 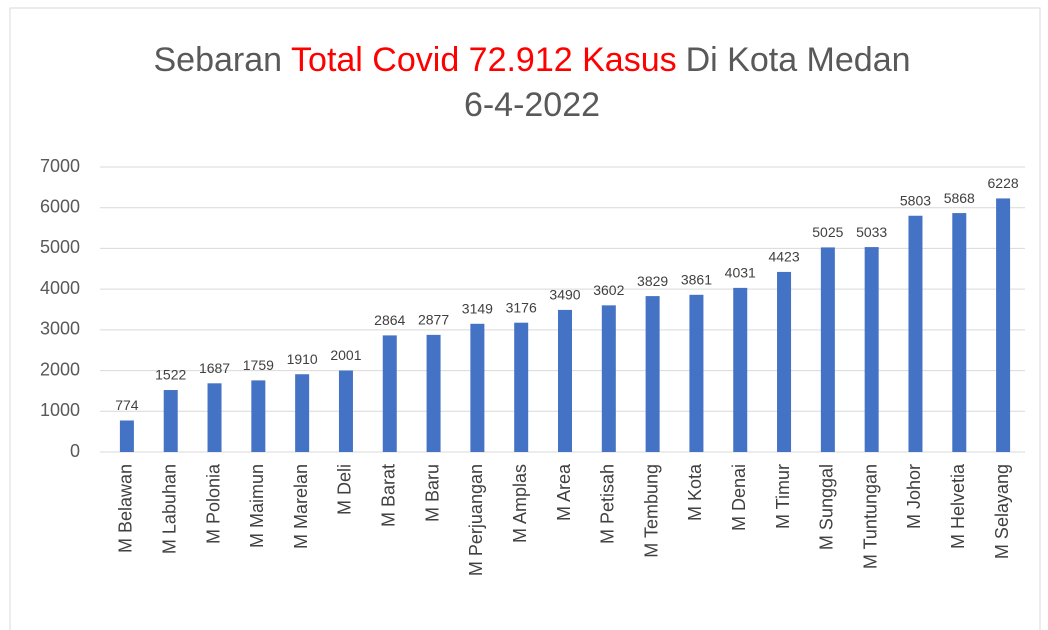 I want to click on value-label: 1910, so click(x=302, y=359).